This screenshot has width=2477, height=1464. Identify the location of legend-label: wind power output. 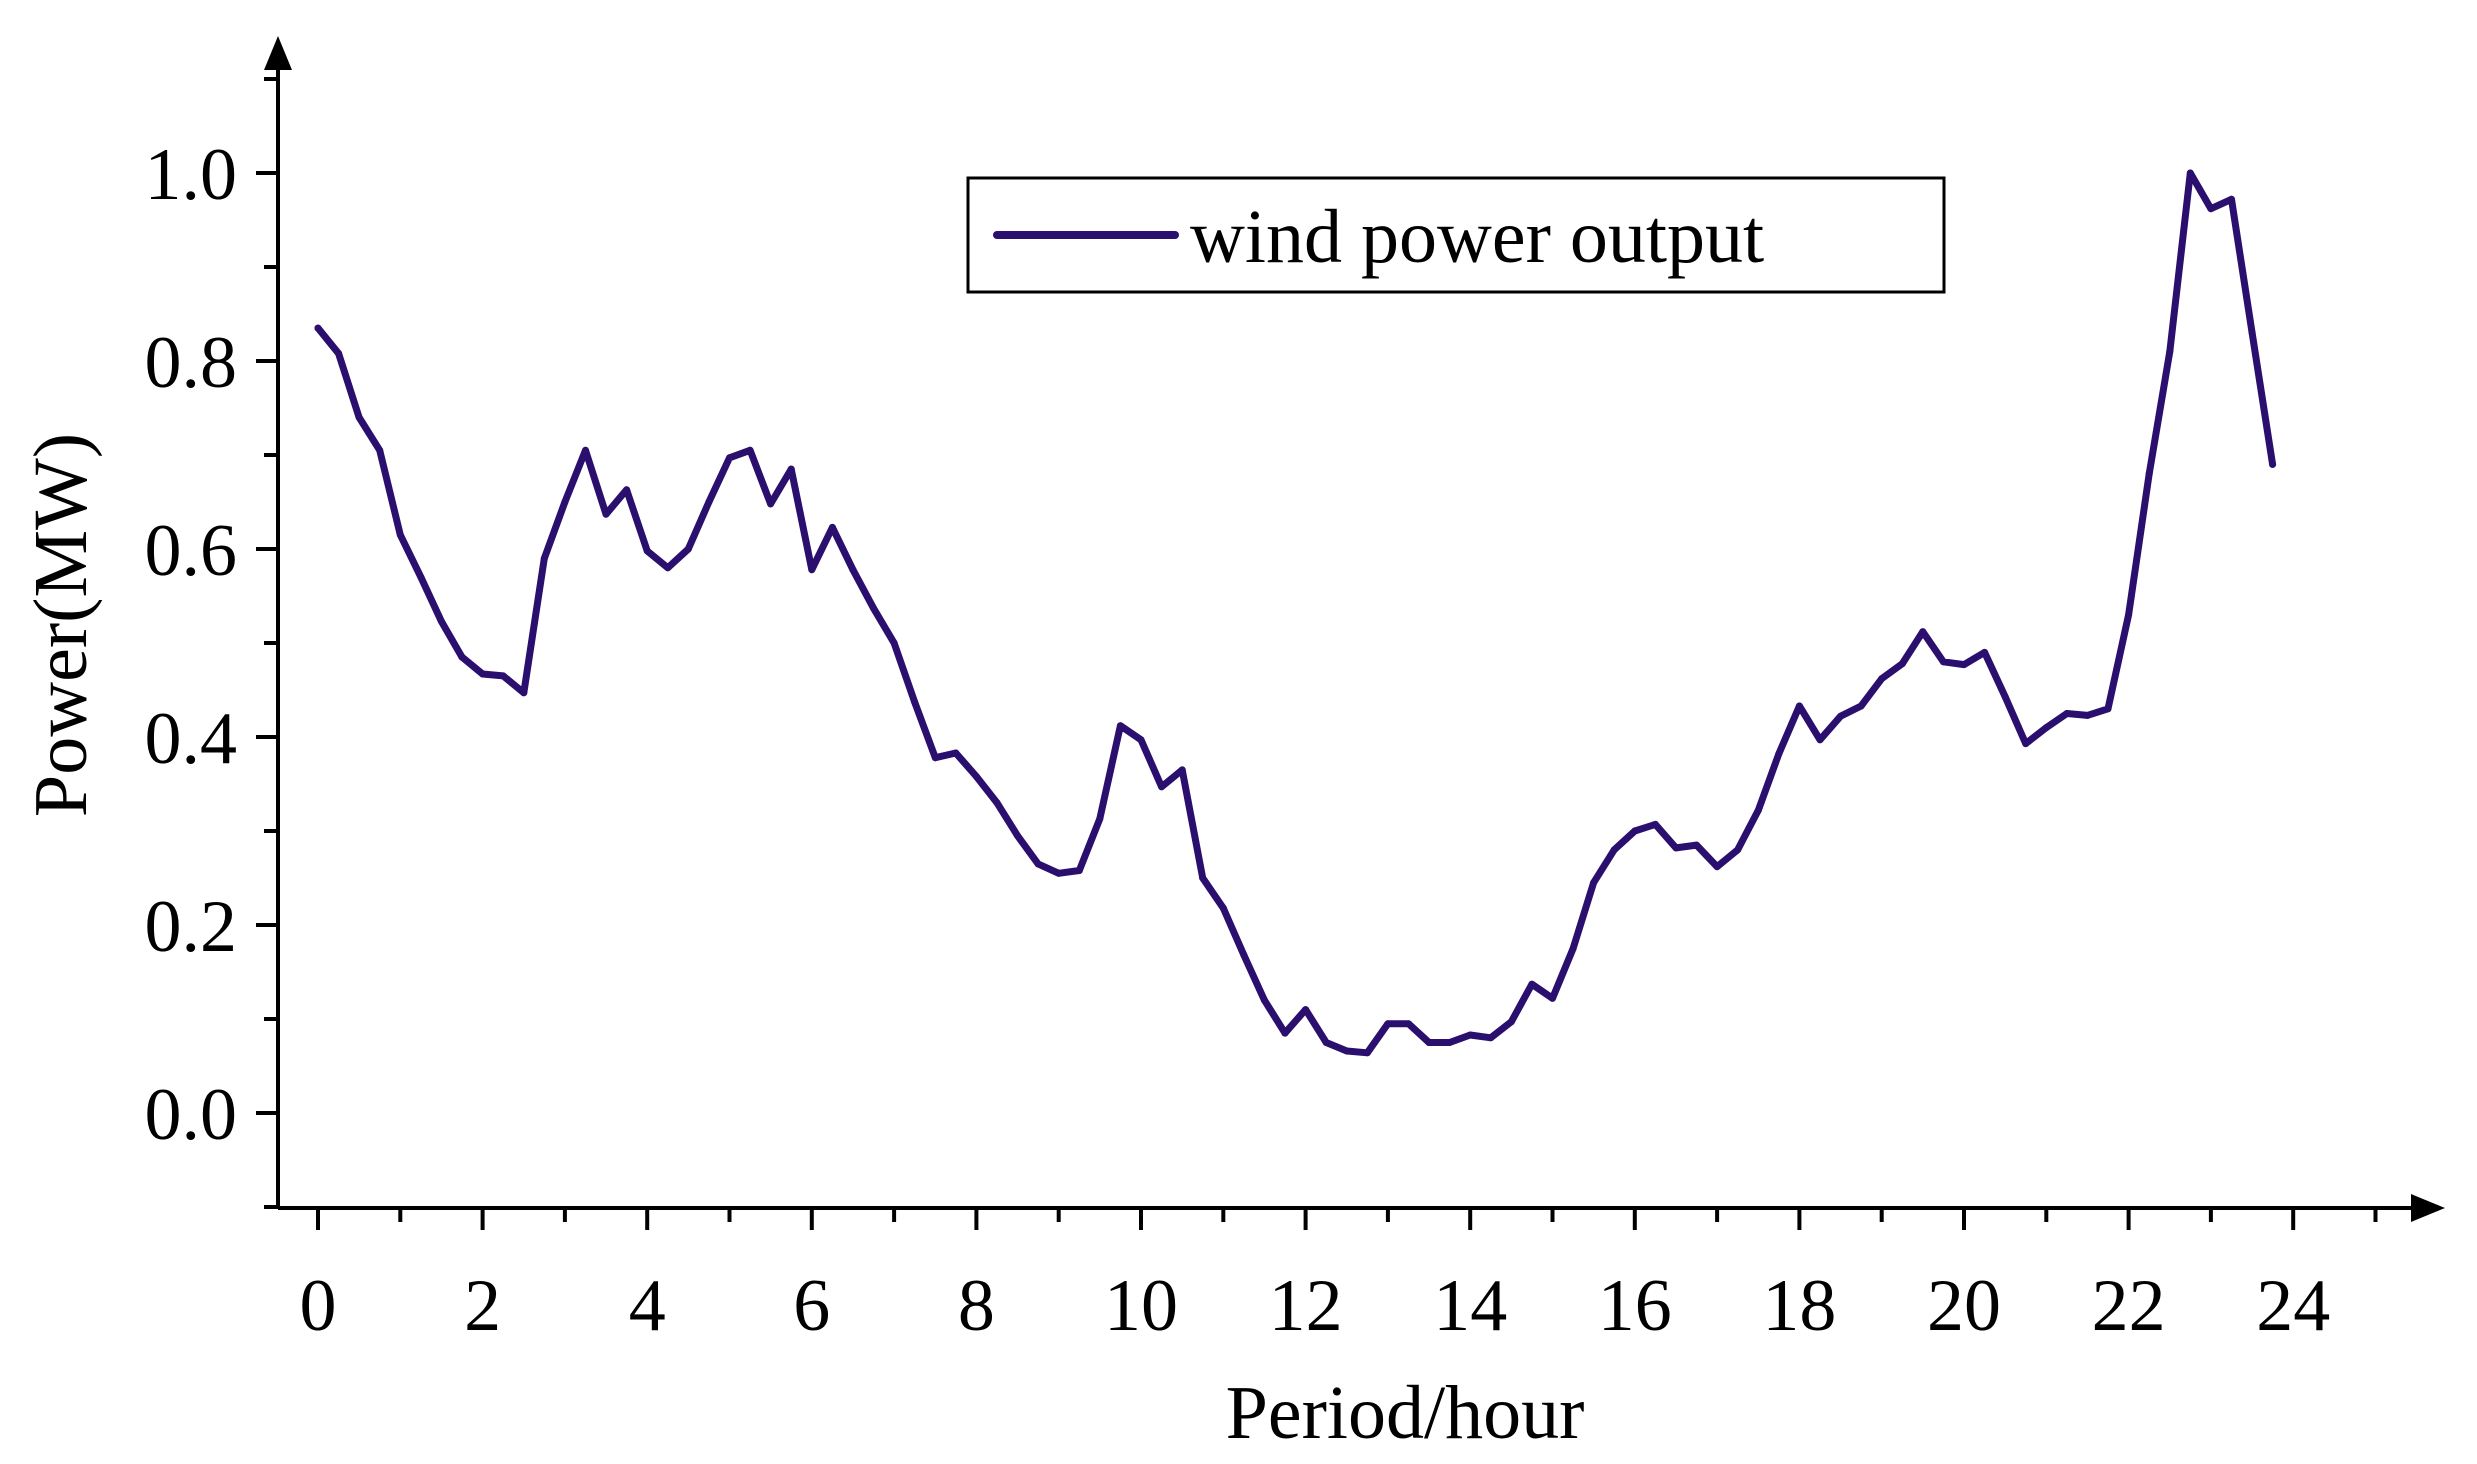
(1477, 237).